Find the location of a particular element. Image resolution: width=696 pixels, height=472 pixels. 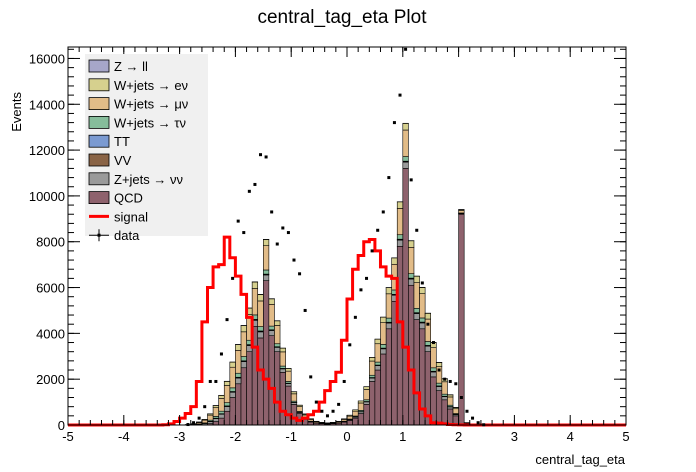

x-tick-label: -5 is located at coordinates (68, 436).